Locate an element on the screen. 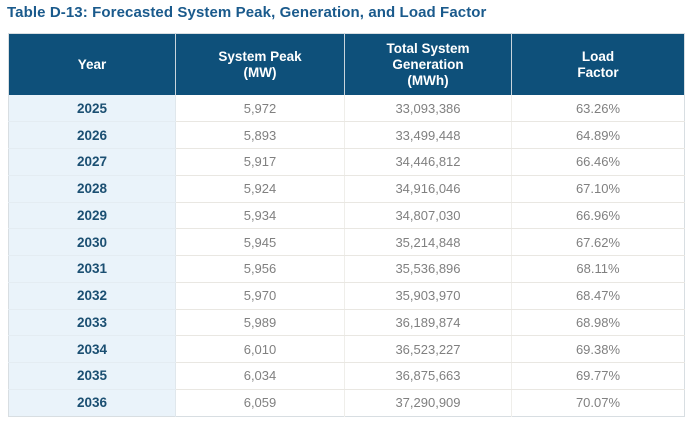 This screenshot has width=700, height=426. value-cell-load-factor: 66.96% is located at coordinates (598, 216).